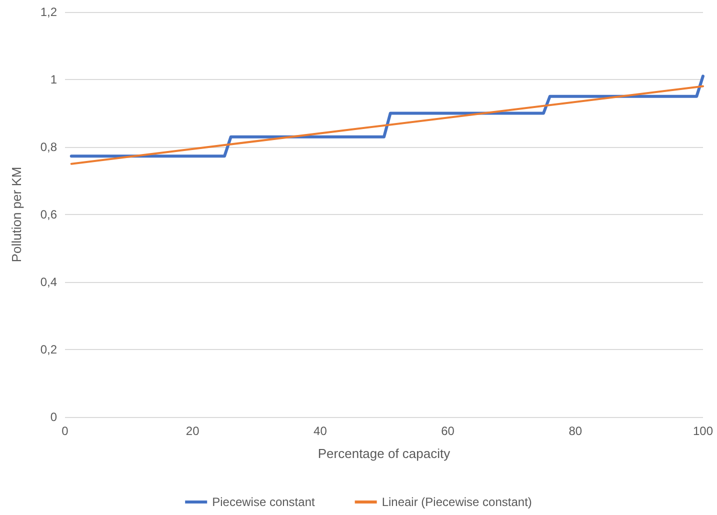 Image resolution: width=717 pixels, height=515 pixels. I want to click on y-tick-label: 0,8, so click(49, 147).